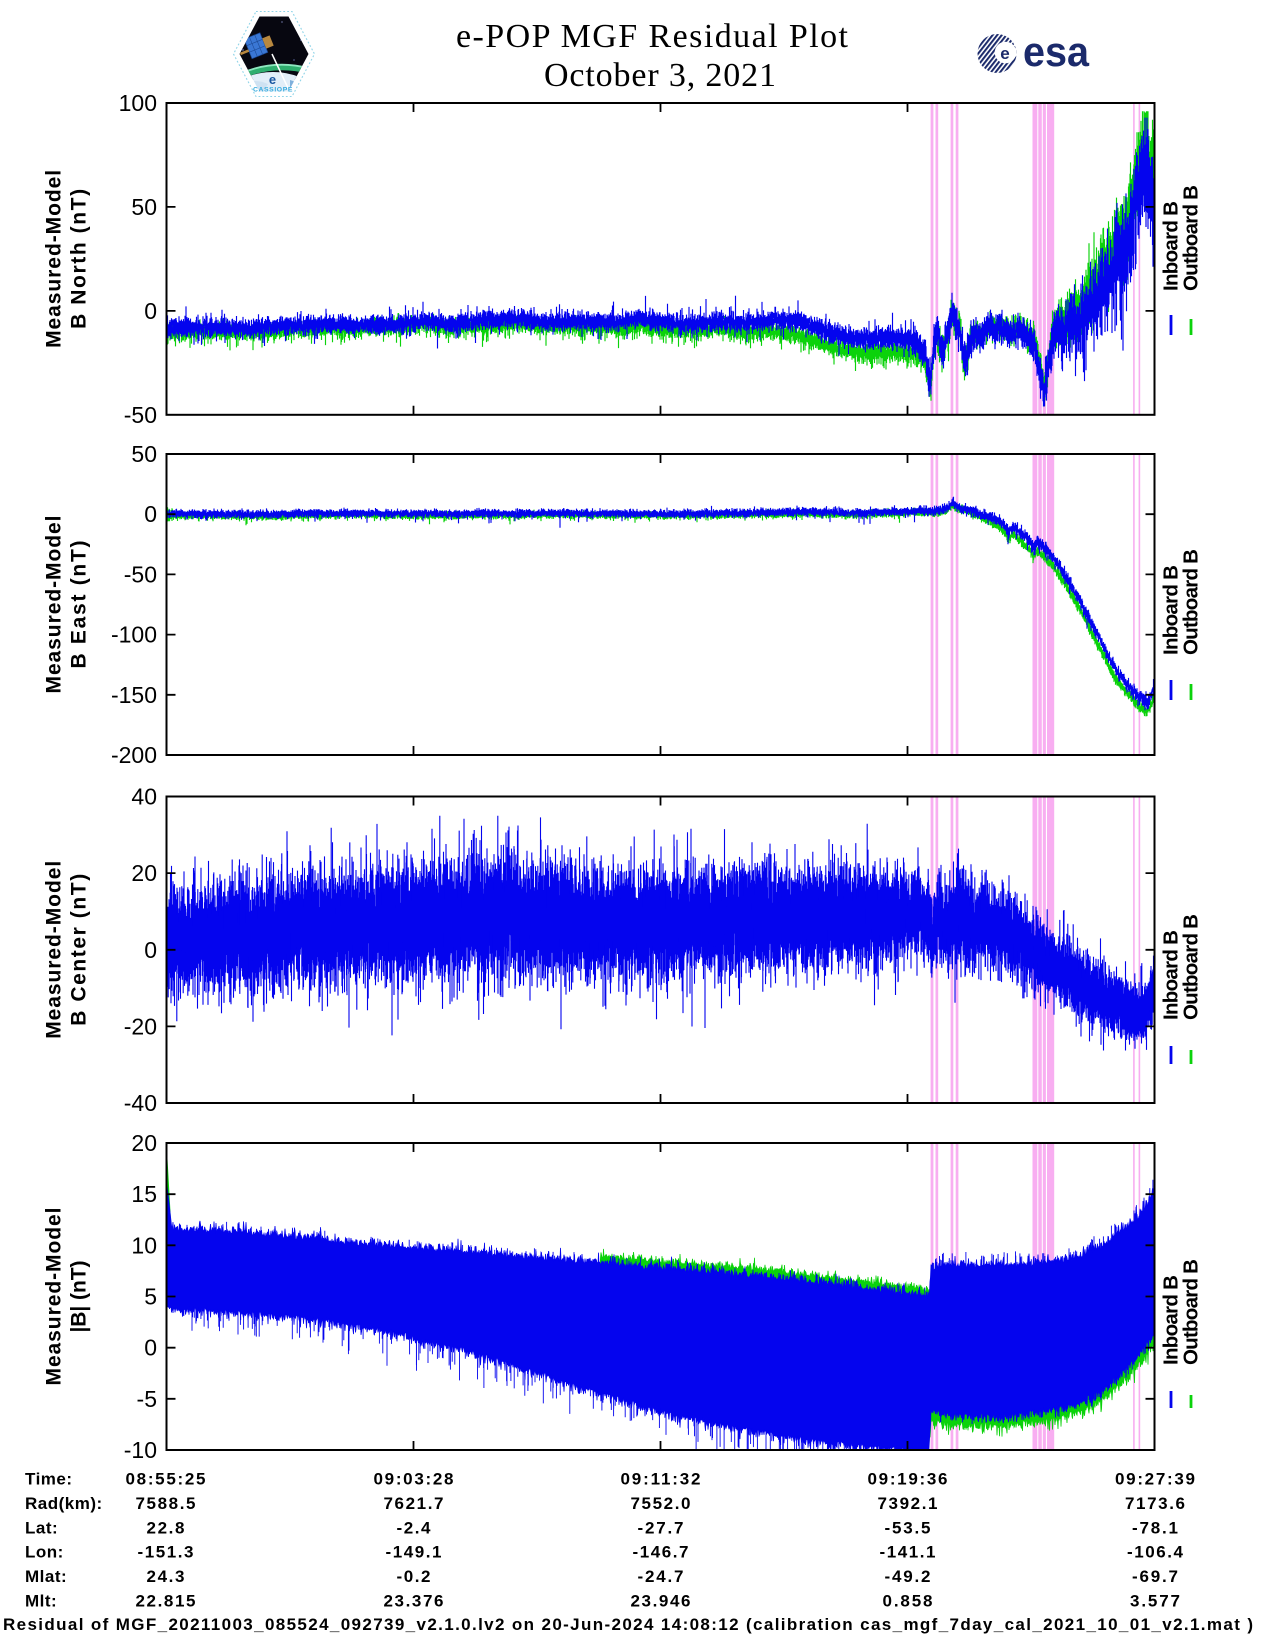  Describe the element at coordinates (1155, 1576) in the screenshot. I see `svg-text: -69.7` at that location.